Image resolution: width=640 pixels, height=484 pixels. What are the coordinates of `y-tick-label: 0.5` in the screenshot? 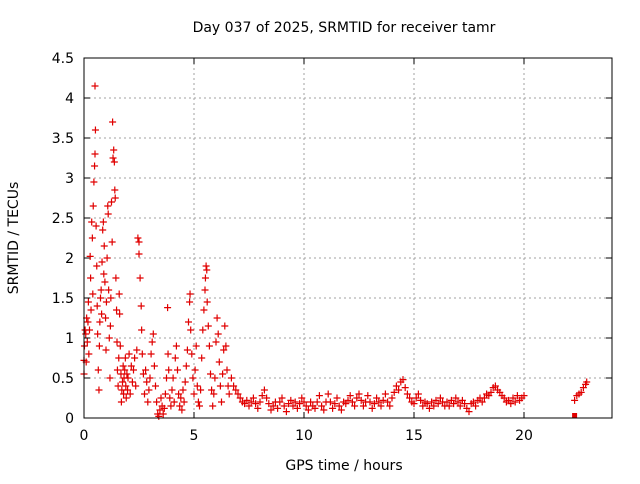 It's located at (63, 379).